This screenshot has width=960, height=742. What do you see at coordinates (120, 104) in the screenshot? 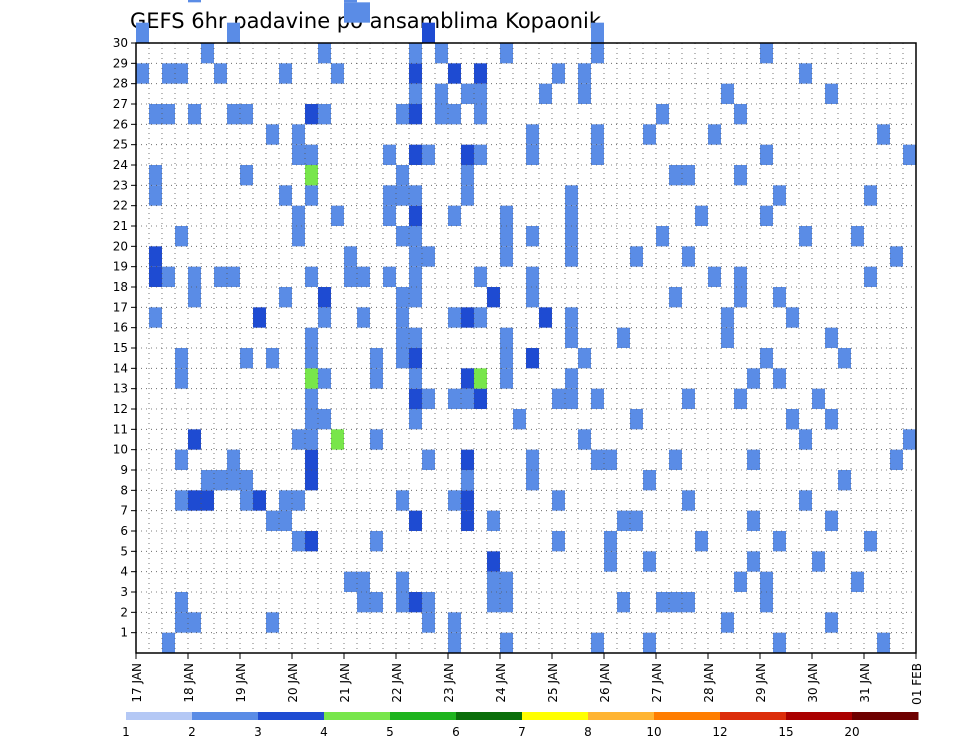
I see `y-tick-label: 27` at bounding box center [120, 104].